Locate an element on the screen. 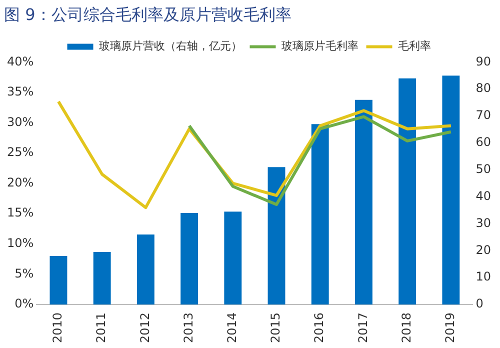  y-tick-label: 20% is located at coordinates (20, 182).